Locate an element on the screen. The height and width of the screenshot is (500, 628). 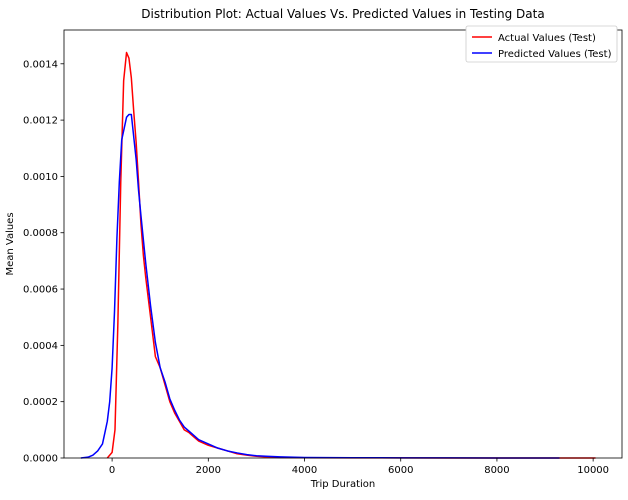
y-tick-label: 0.0000 is located at coordinates (40, 459).